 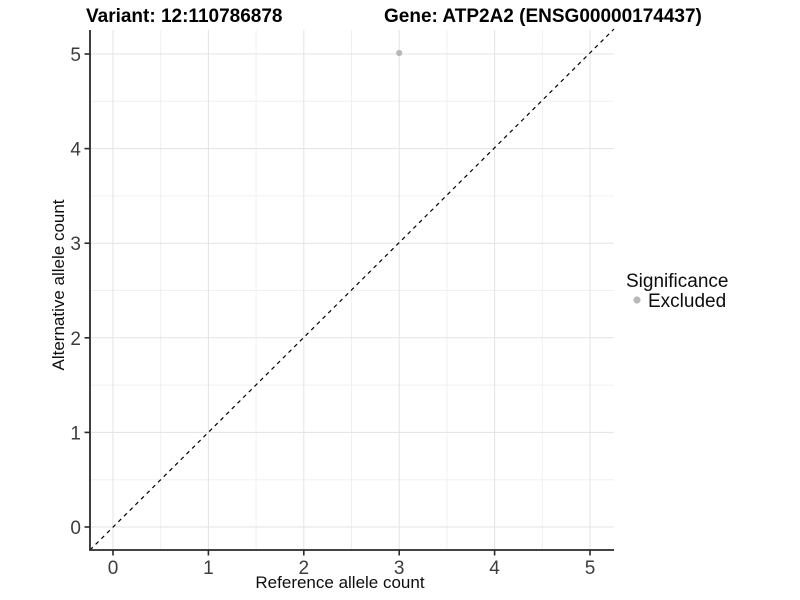 I want to click on y-tick-2: 2, so click(x=75, y=339).